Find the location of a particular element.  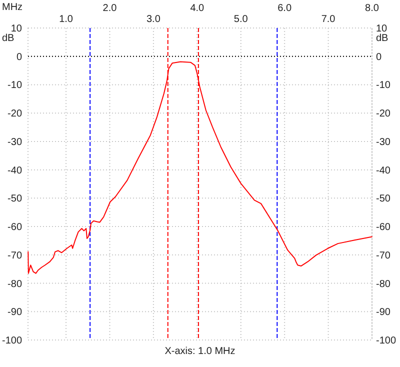

y-tick-label: -20 is located at coordinates (15, 114).